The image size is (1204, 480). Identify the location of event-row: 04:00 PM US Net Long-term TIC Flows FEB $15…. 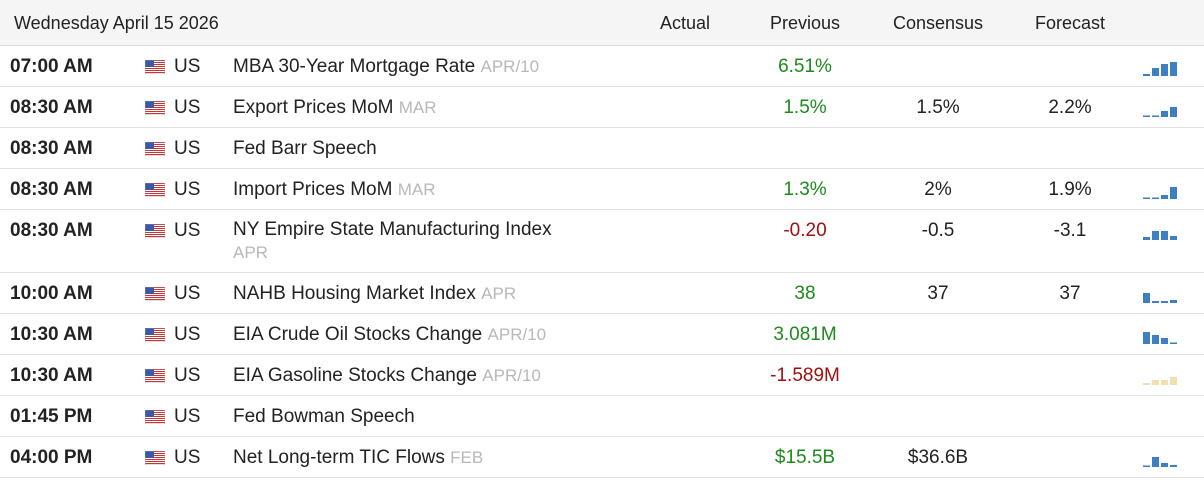
(602, 457).